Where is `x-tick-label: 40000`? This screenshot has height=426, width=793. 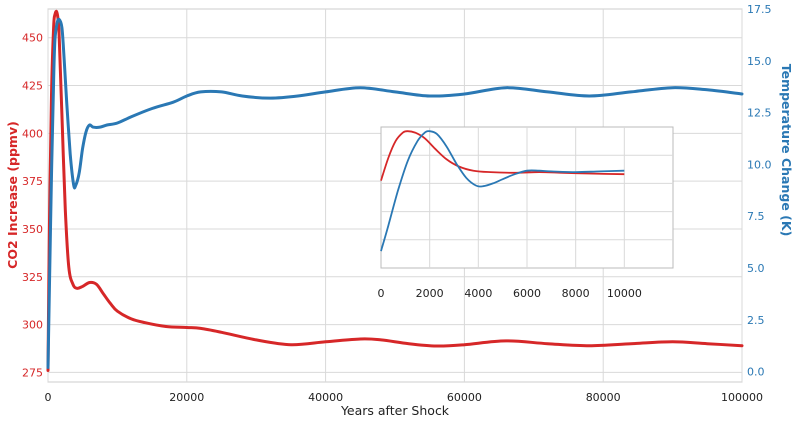 x-tick-label: 40000 is located at coordinates (325, 397).